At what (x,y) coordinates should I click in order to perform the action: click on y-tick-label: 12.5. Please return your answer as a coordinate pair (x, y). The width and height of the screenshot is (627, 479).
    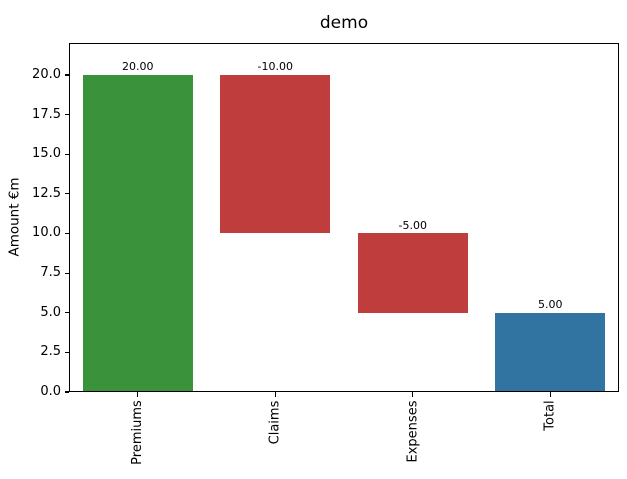
    Looking at the image, I should click on (46, 193).